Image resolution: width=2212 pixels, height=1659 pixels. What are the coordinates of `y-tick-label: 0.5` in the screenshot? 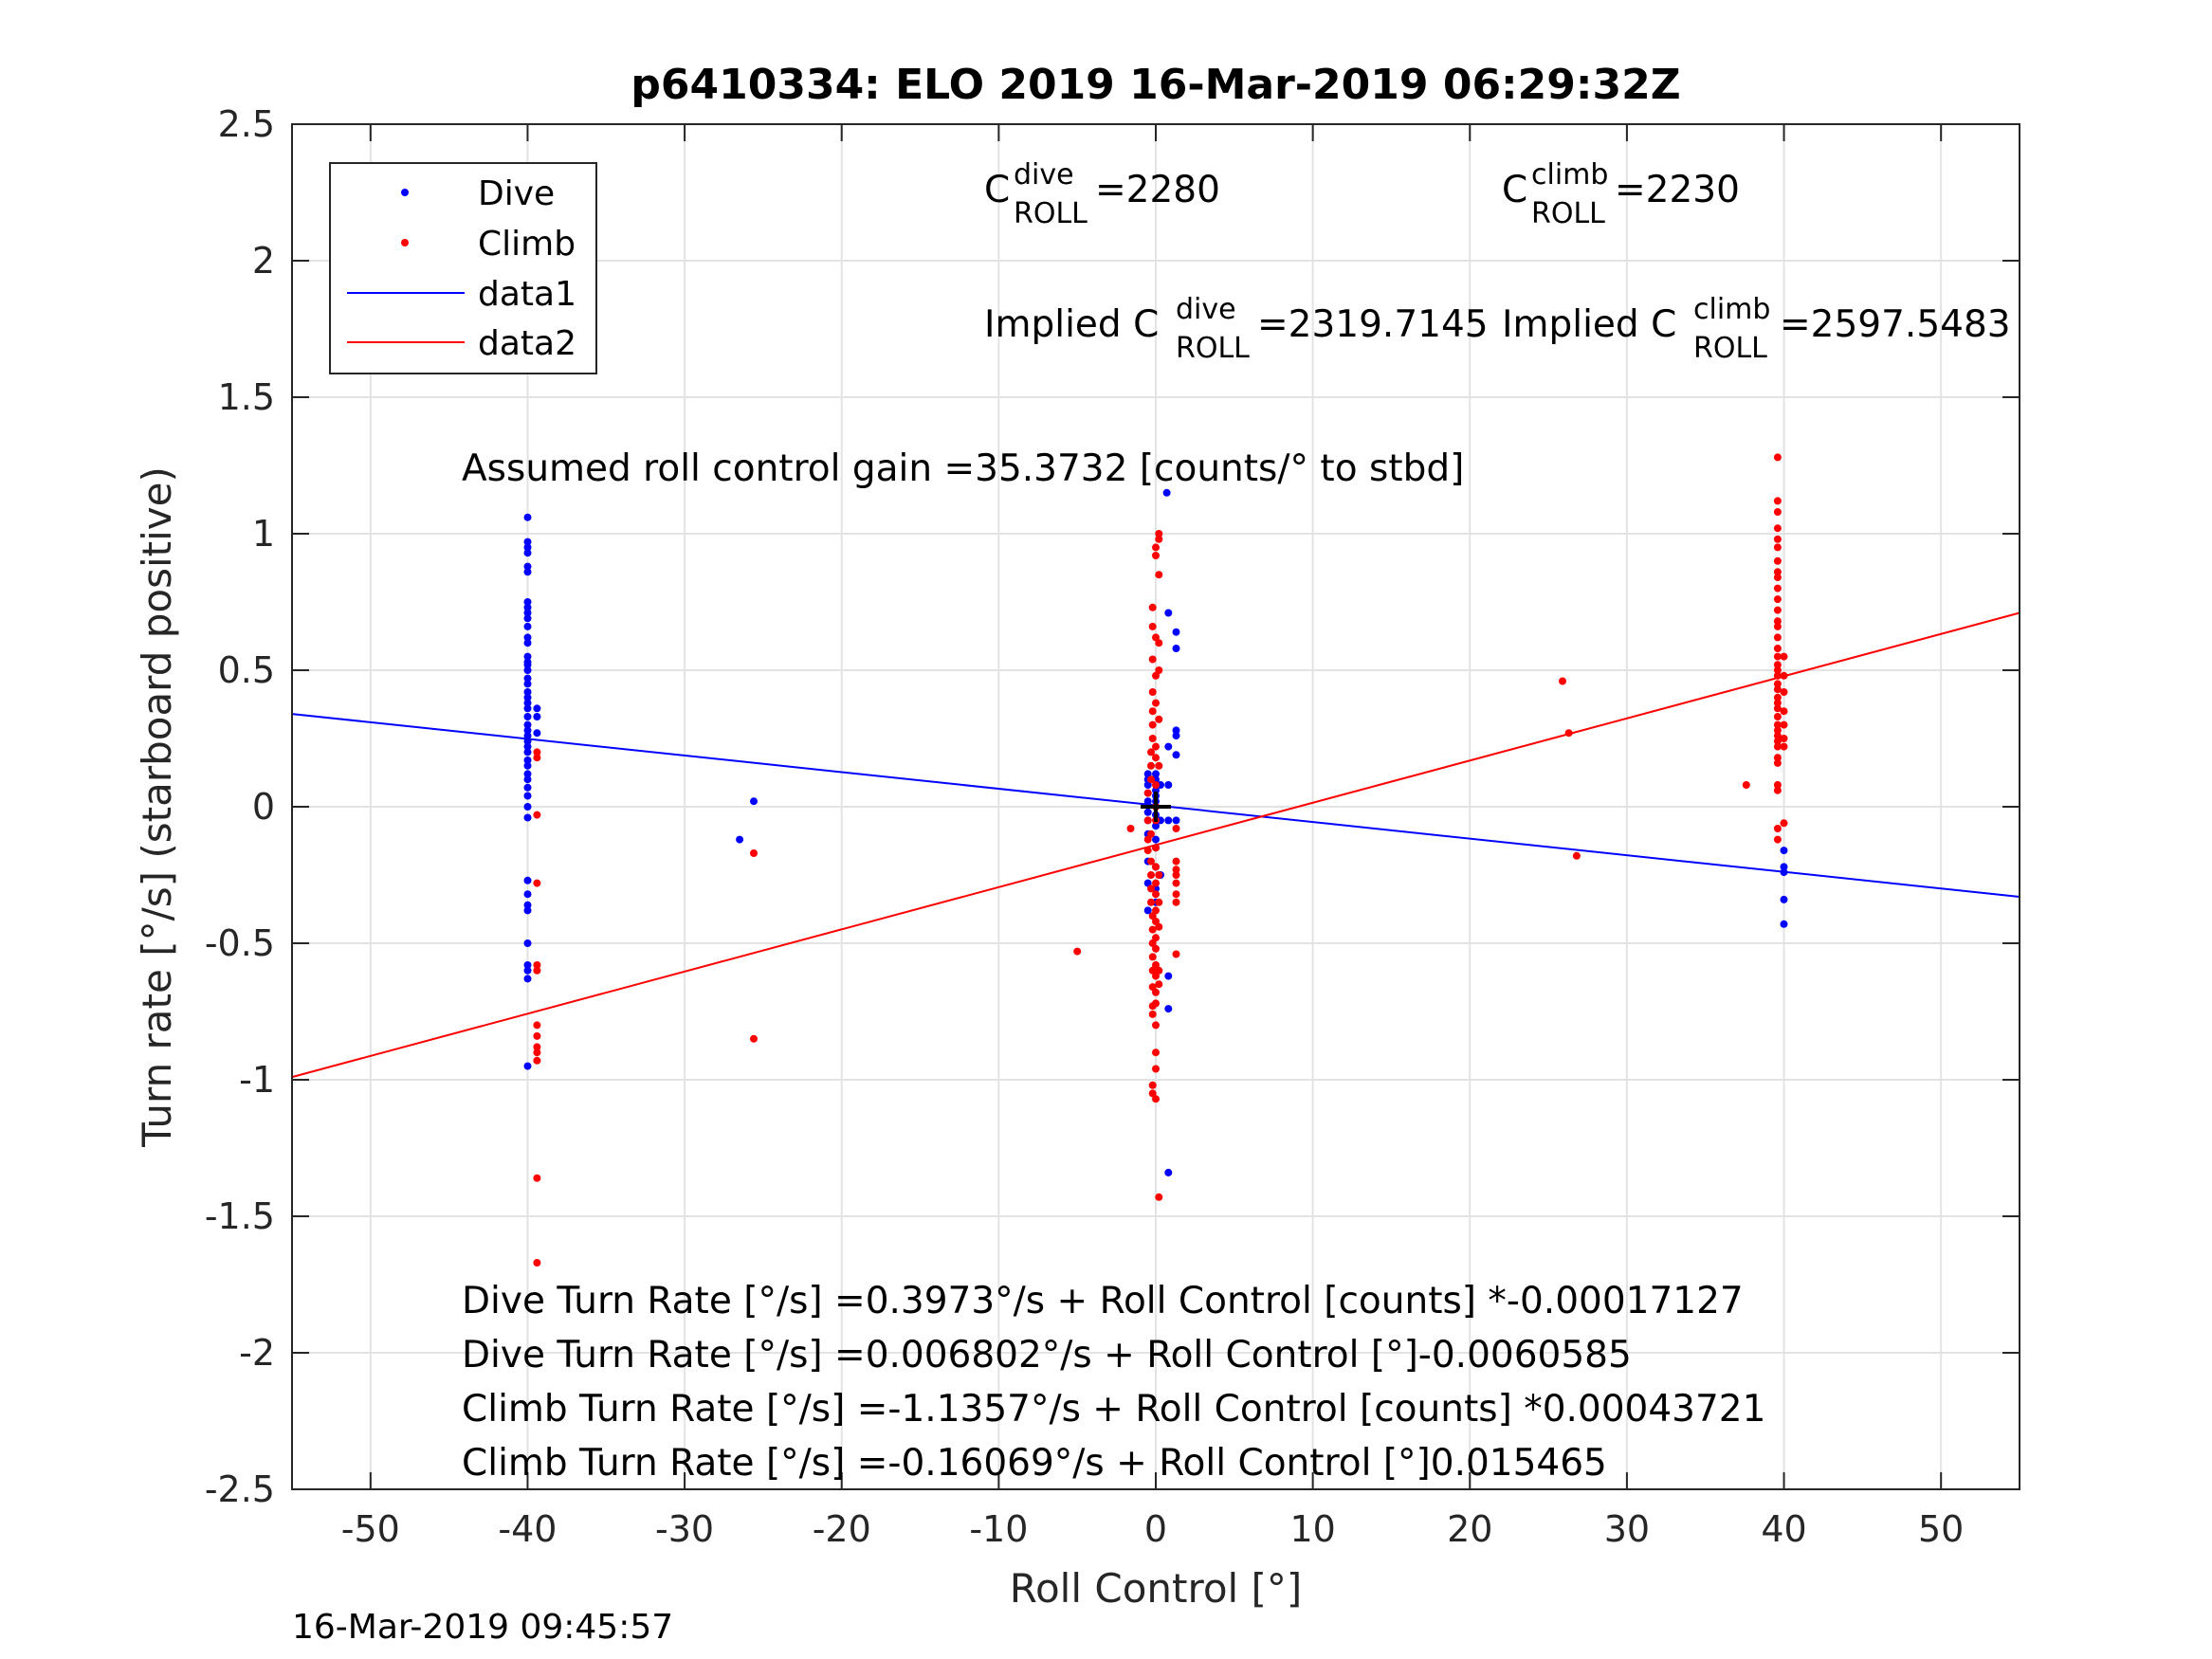 It's located at (246, 670).